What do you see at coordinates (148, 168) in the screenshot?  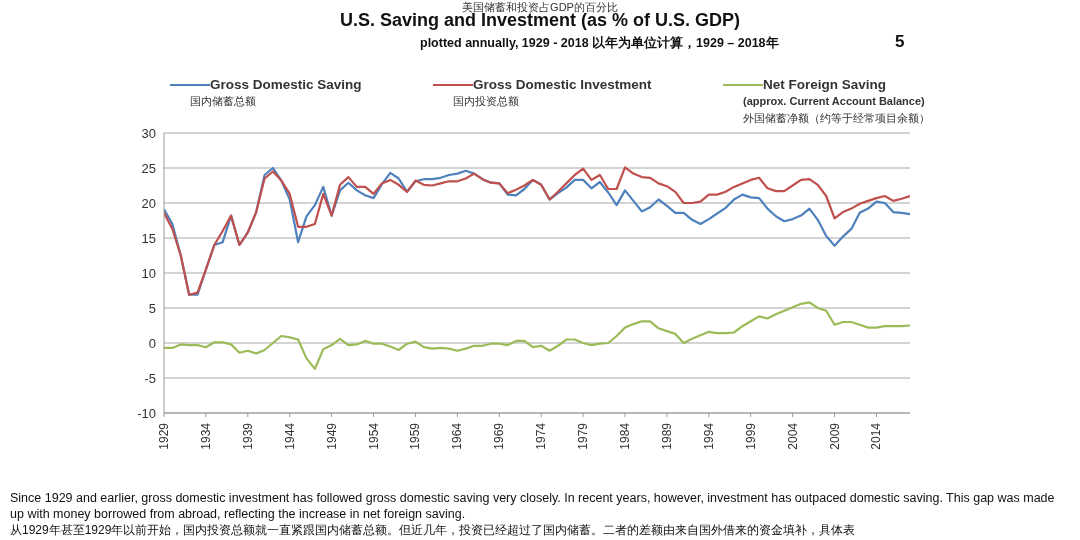 I see `y-tick-label: 25` at bounding box center [148, 168].